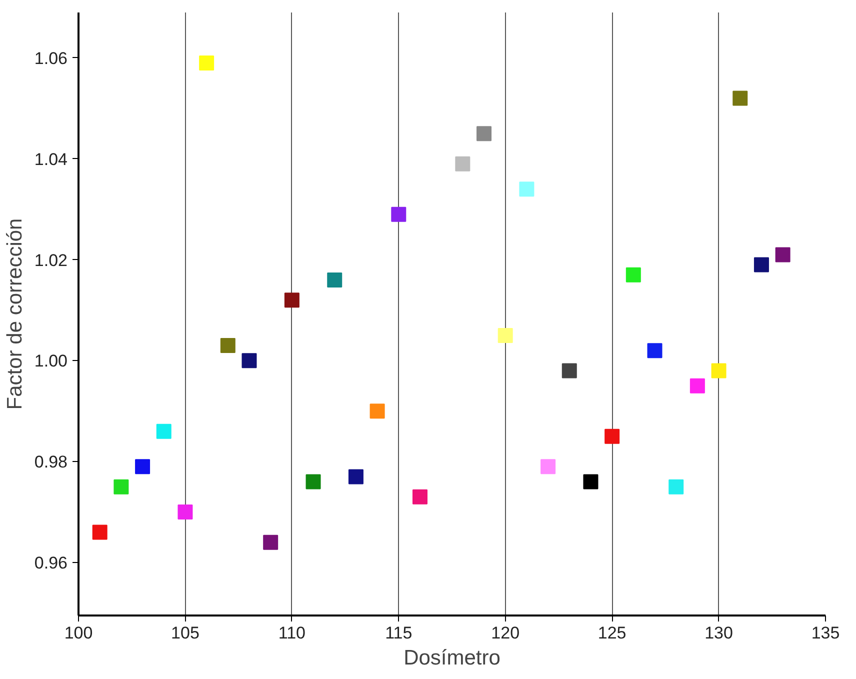 The width and height of the screenshot is (856, 679). Describe the element at coordinates (185, 633) in the screenshot. I see `x-tick-label: 105` at that location.